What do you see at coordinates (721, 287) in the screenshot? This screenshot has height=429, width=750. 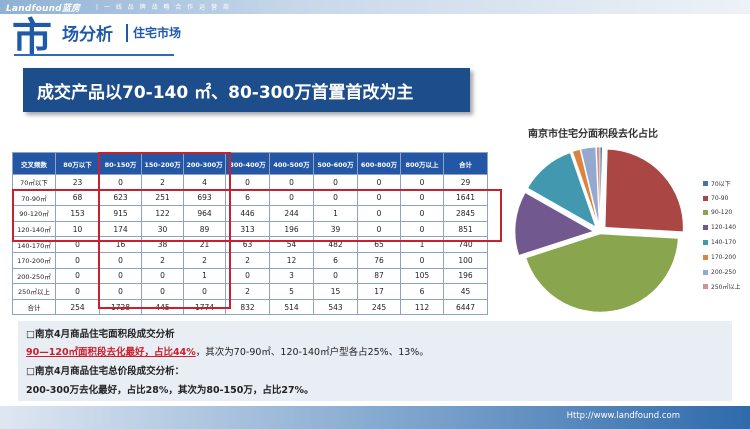 I see `legend-item: 250㎡以上` at bounding box center [721, 287].